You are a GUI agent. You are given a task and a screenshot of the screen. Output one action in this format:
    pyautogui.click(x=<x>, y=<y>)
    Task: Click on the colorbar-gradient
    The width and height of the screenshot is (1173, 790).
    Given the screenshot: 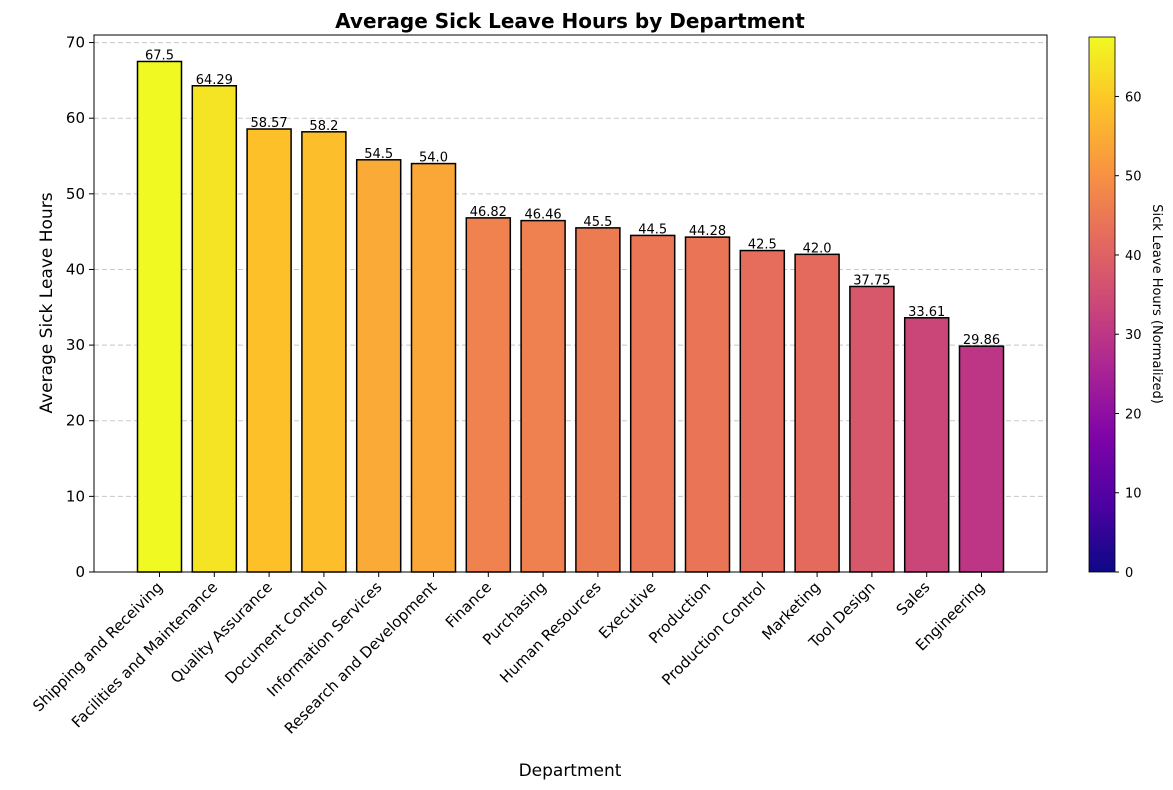 What is the action you would take?
    pyautogui.click(x=1102, y=304)
    